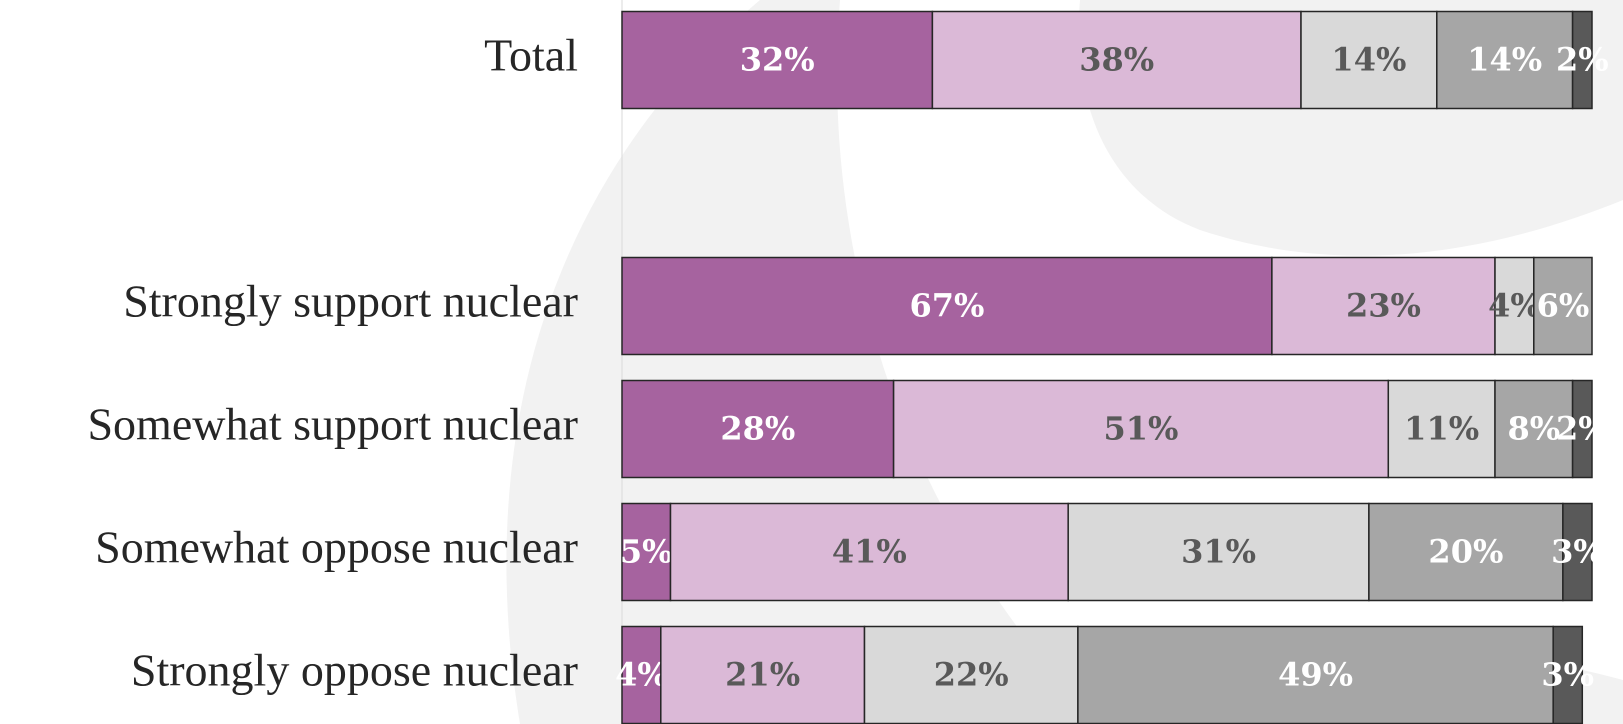 The image size is (1623, 724). I want to click on value-label: 49%, so click(1315, 675).